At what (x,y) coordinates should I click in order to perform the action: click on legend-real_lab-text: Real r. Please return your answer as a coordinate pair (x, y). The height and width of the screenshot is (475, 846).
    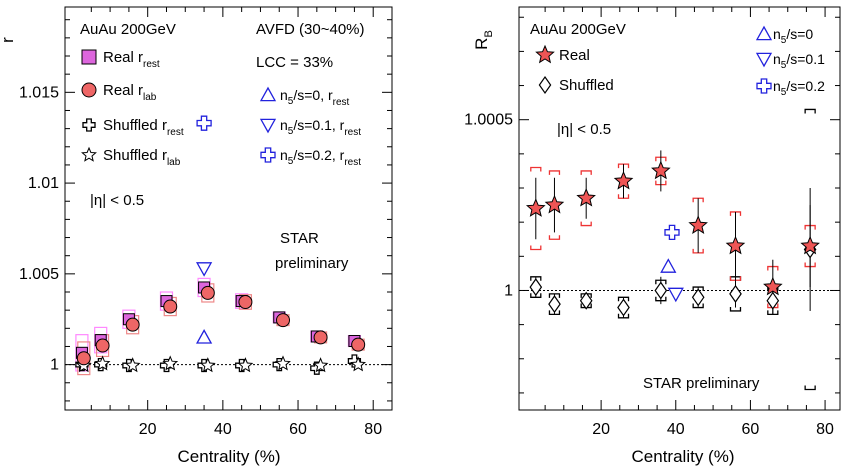
    Looking at the image, I should click on (123, 90).